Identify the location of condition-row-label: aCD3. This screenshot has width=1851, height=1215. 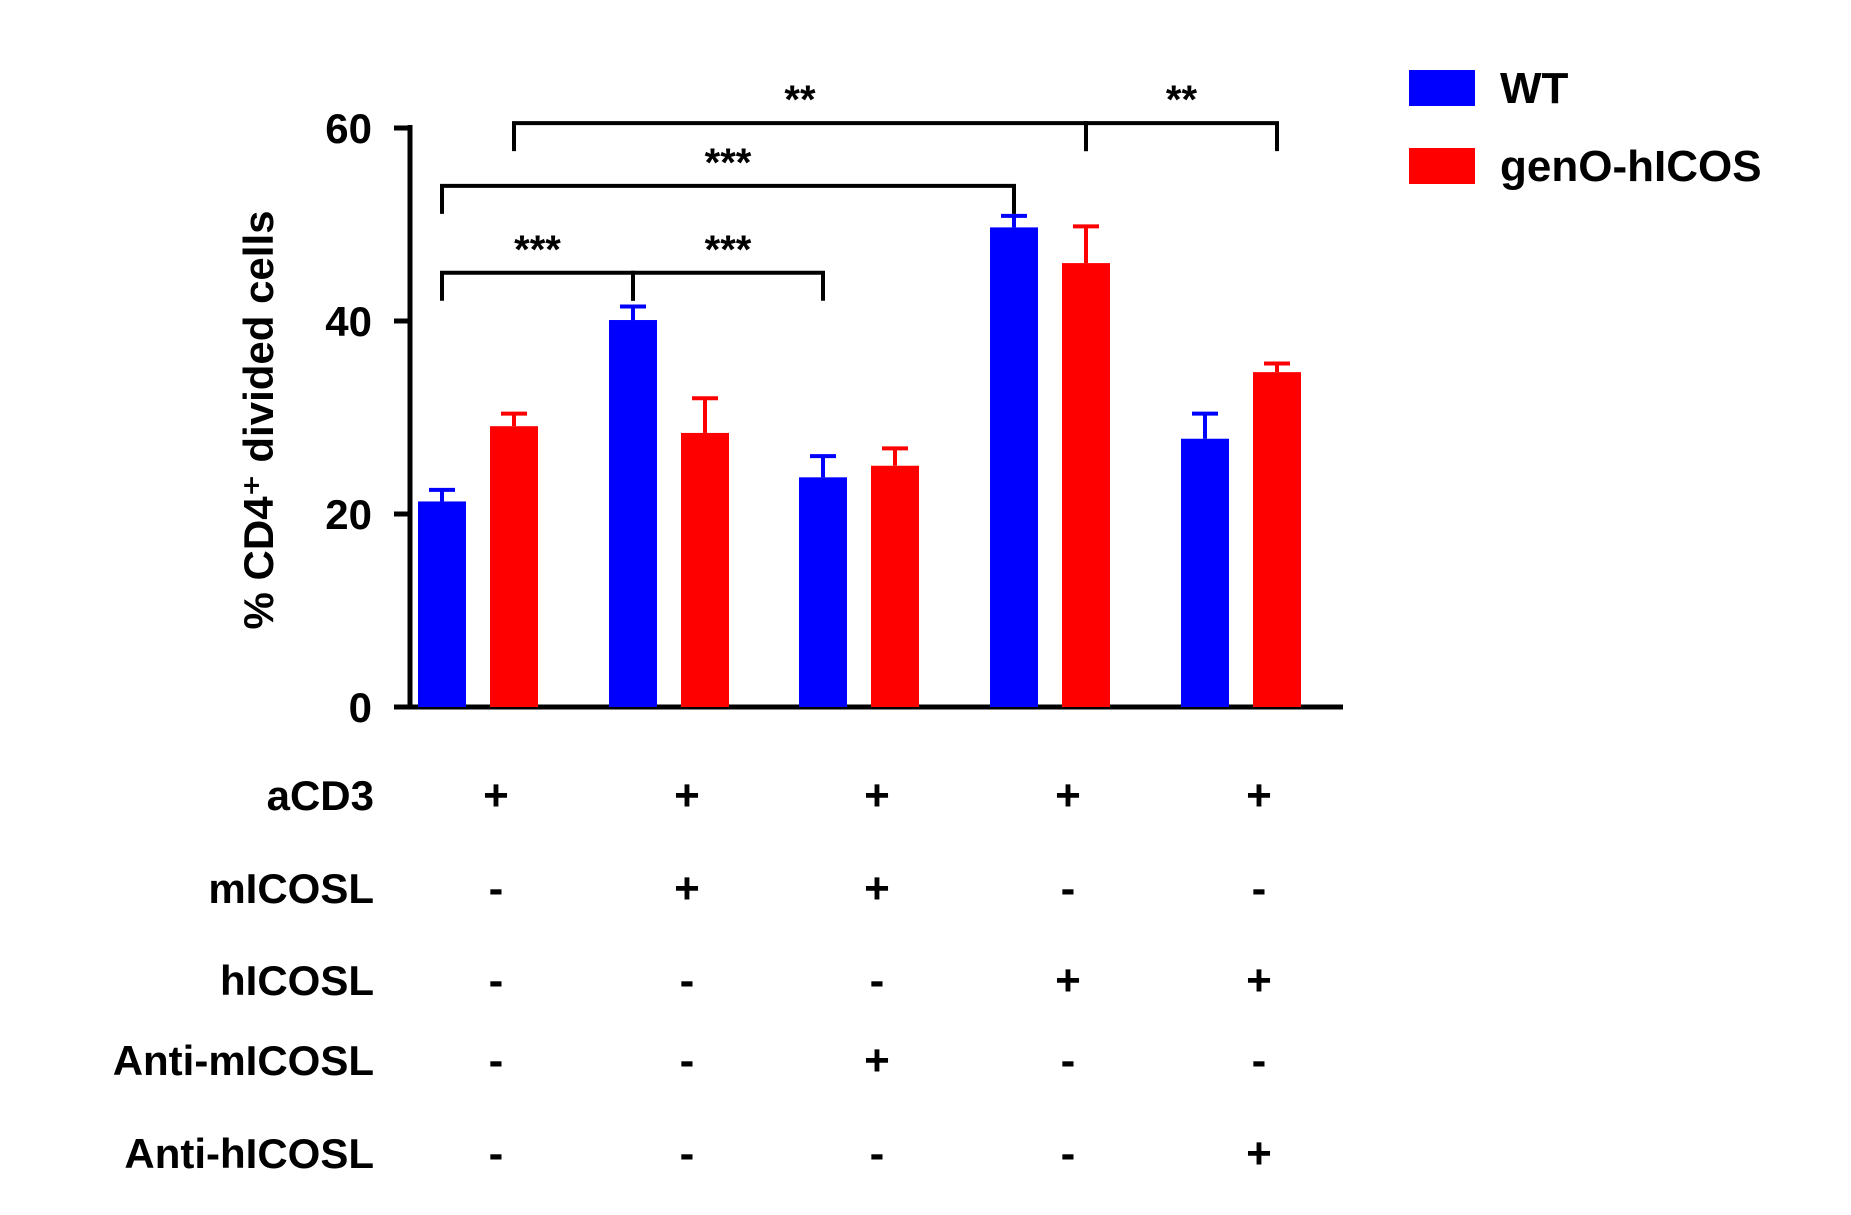
(320, 795).